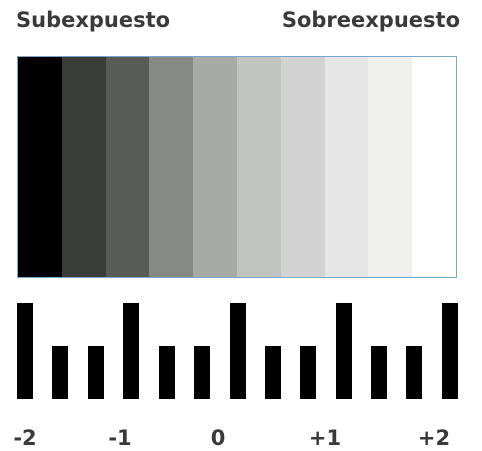  I want to click on exposure-value-label: -2, so click(25, 438).